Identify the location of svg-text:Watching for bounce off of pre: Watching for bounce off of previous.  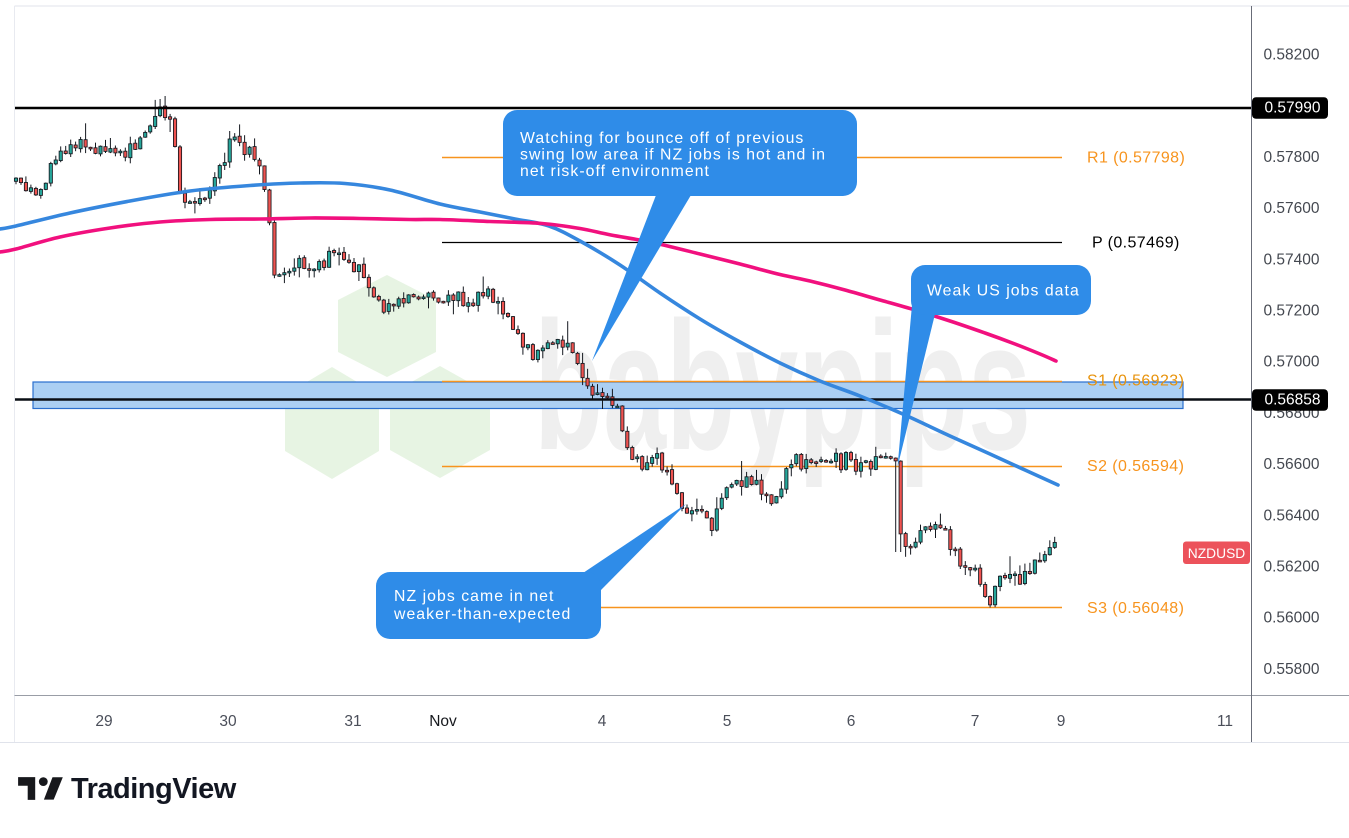
(662, 138).